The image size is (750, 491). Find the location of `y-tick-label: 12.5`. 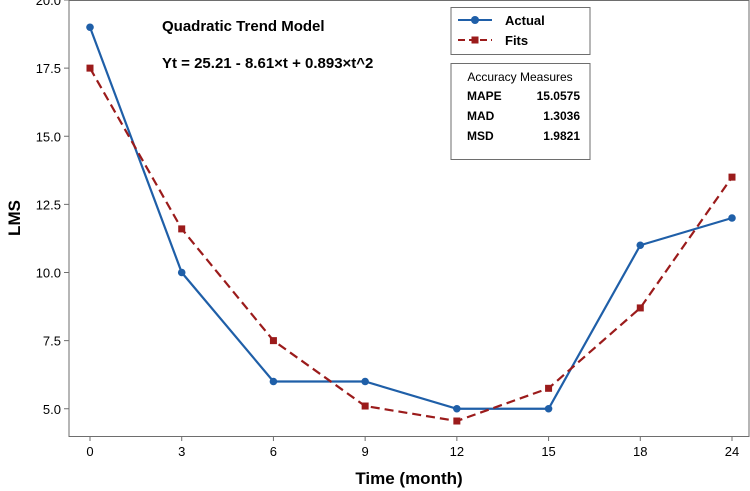

y-tick-label: 12.5 is located at coordinates (48, 204).